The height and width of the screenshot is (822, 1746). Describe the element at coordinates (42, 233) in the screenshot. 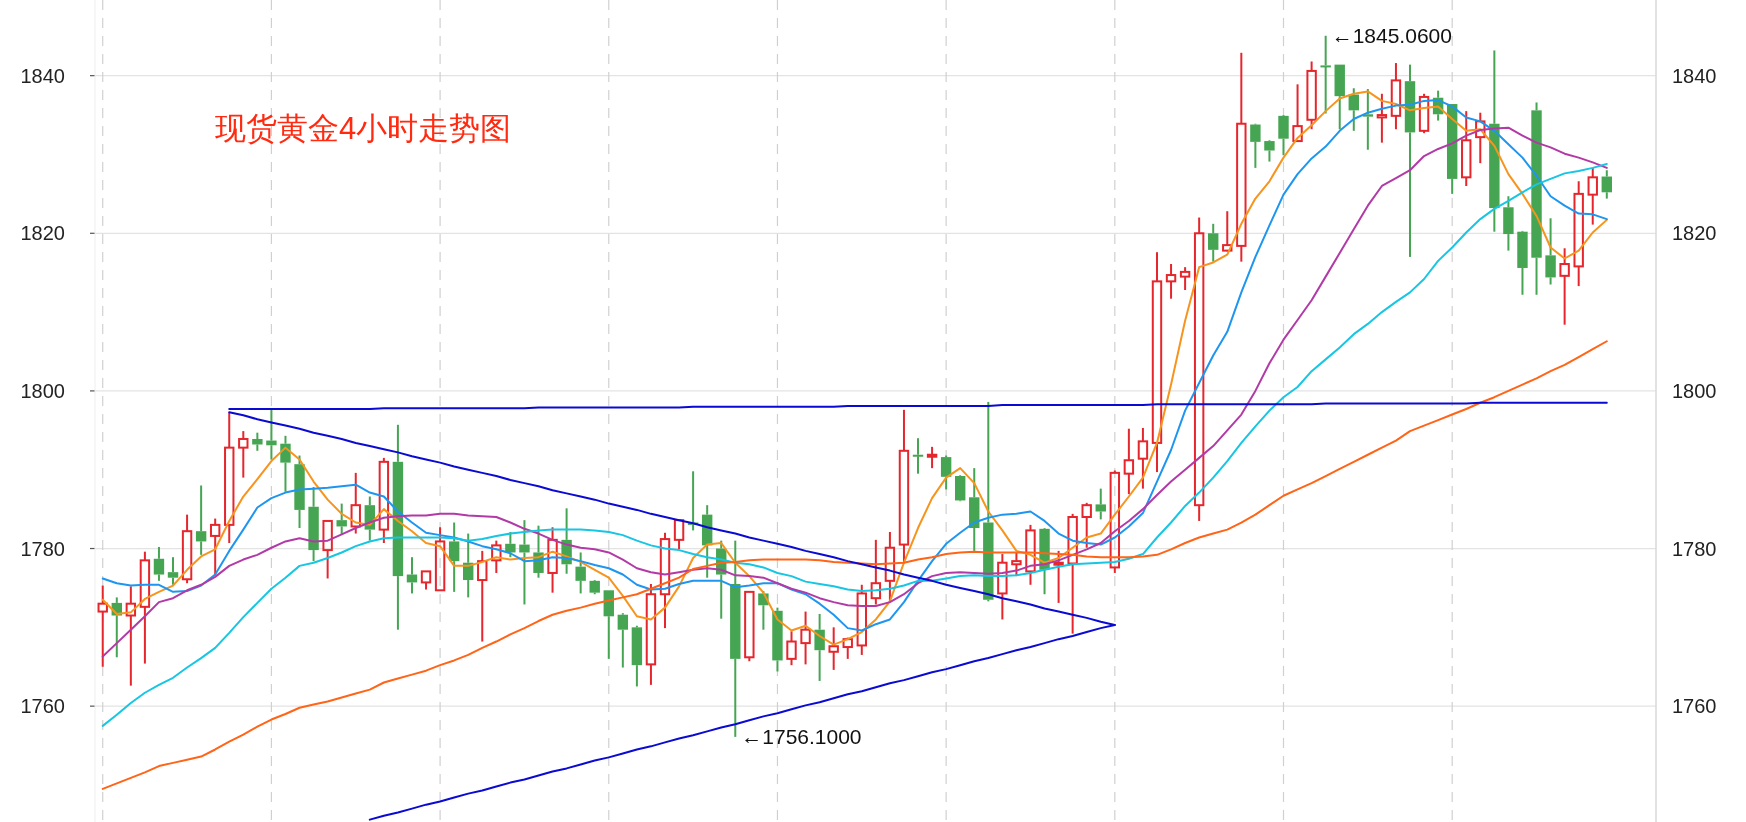

I see `ytick: 1820` at that location.